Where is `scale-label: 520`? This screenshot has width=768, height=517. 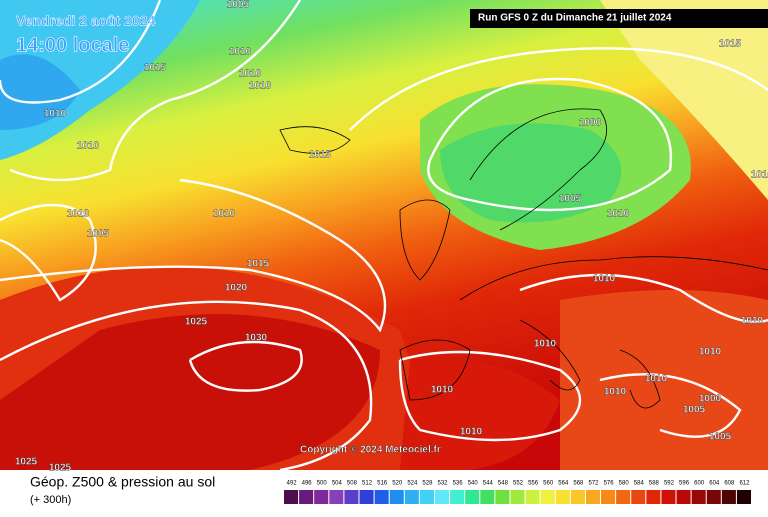 scale-label: 520 is located at coordinates (397, 484).